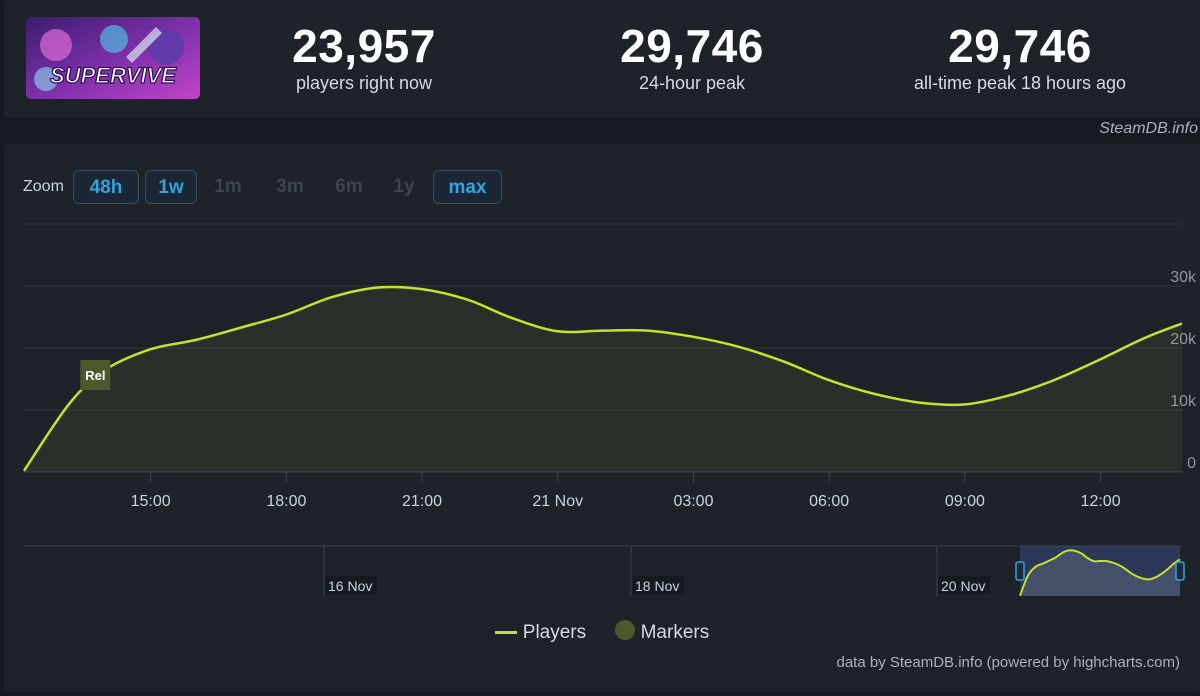  Describe the element at coordinates (43, 186) in the screenshot. I see `zoom-label: Zoom` at that location.